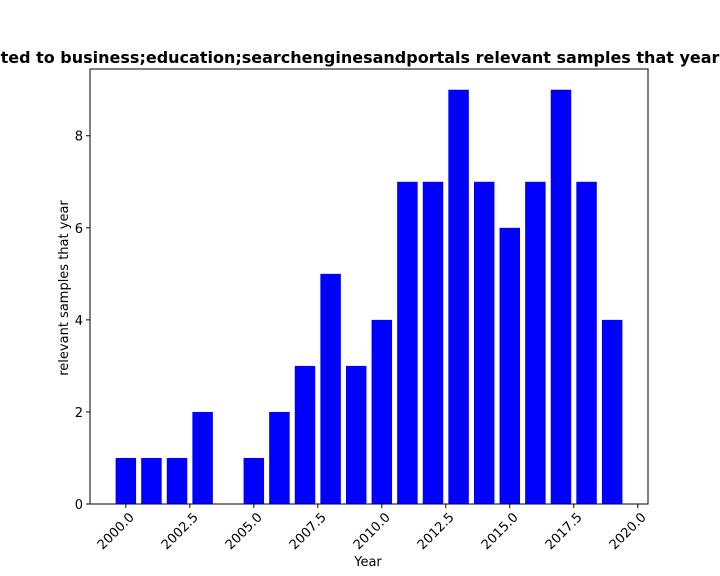  I want to click on bar-2008, so click(330, 388).